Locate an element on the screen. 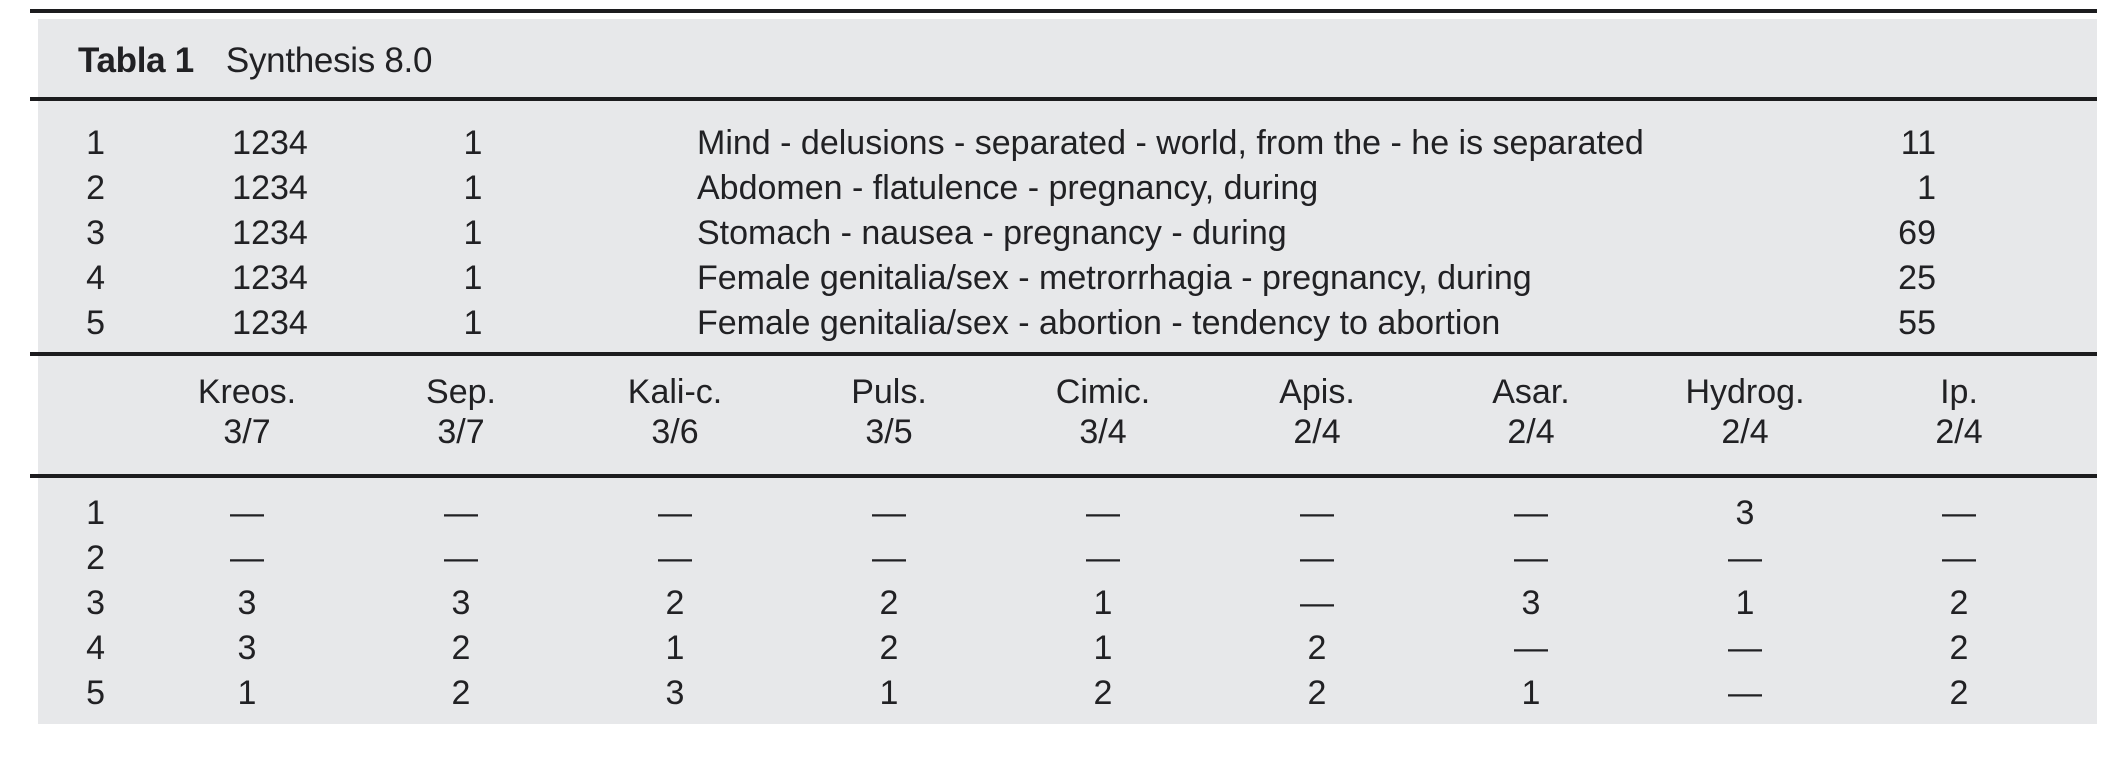 This screenshot has height=770, width=2120. remedy-name: Ip. is located at coordinates (1959, 392).